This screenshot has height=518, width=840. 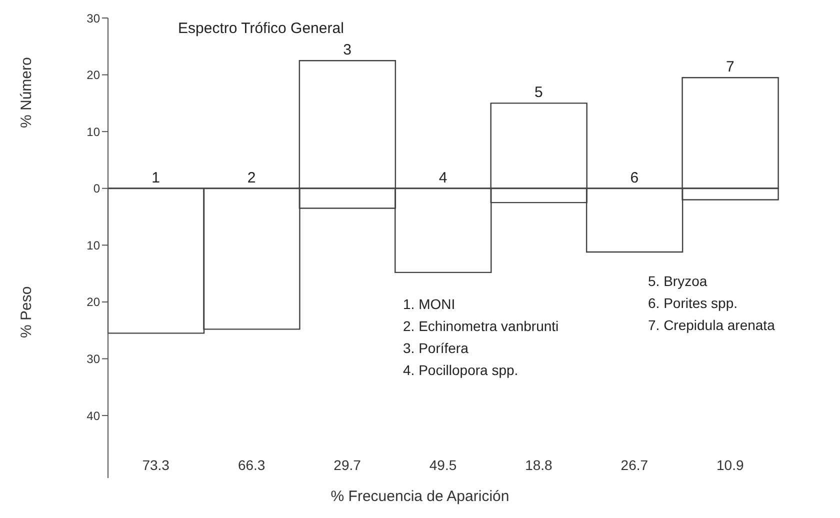 I want to click on y-tick-label: 40, so click(x=93, y=415).